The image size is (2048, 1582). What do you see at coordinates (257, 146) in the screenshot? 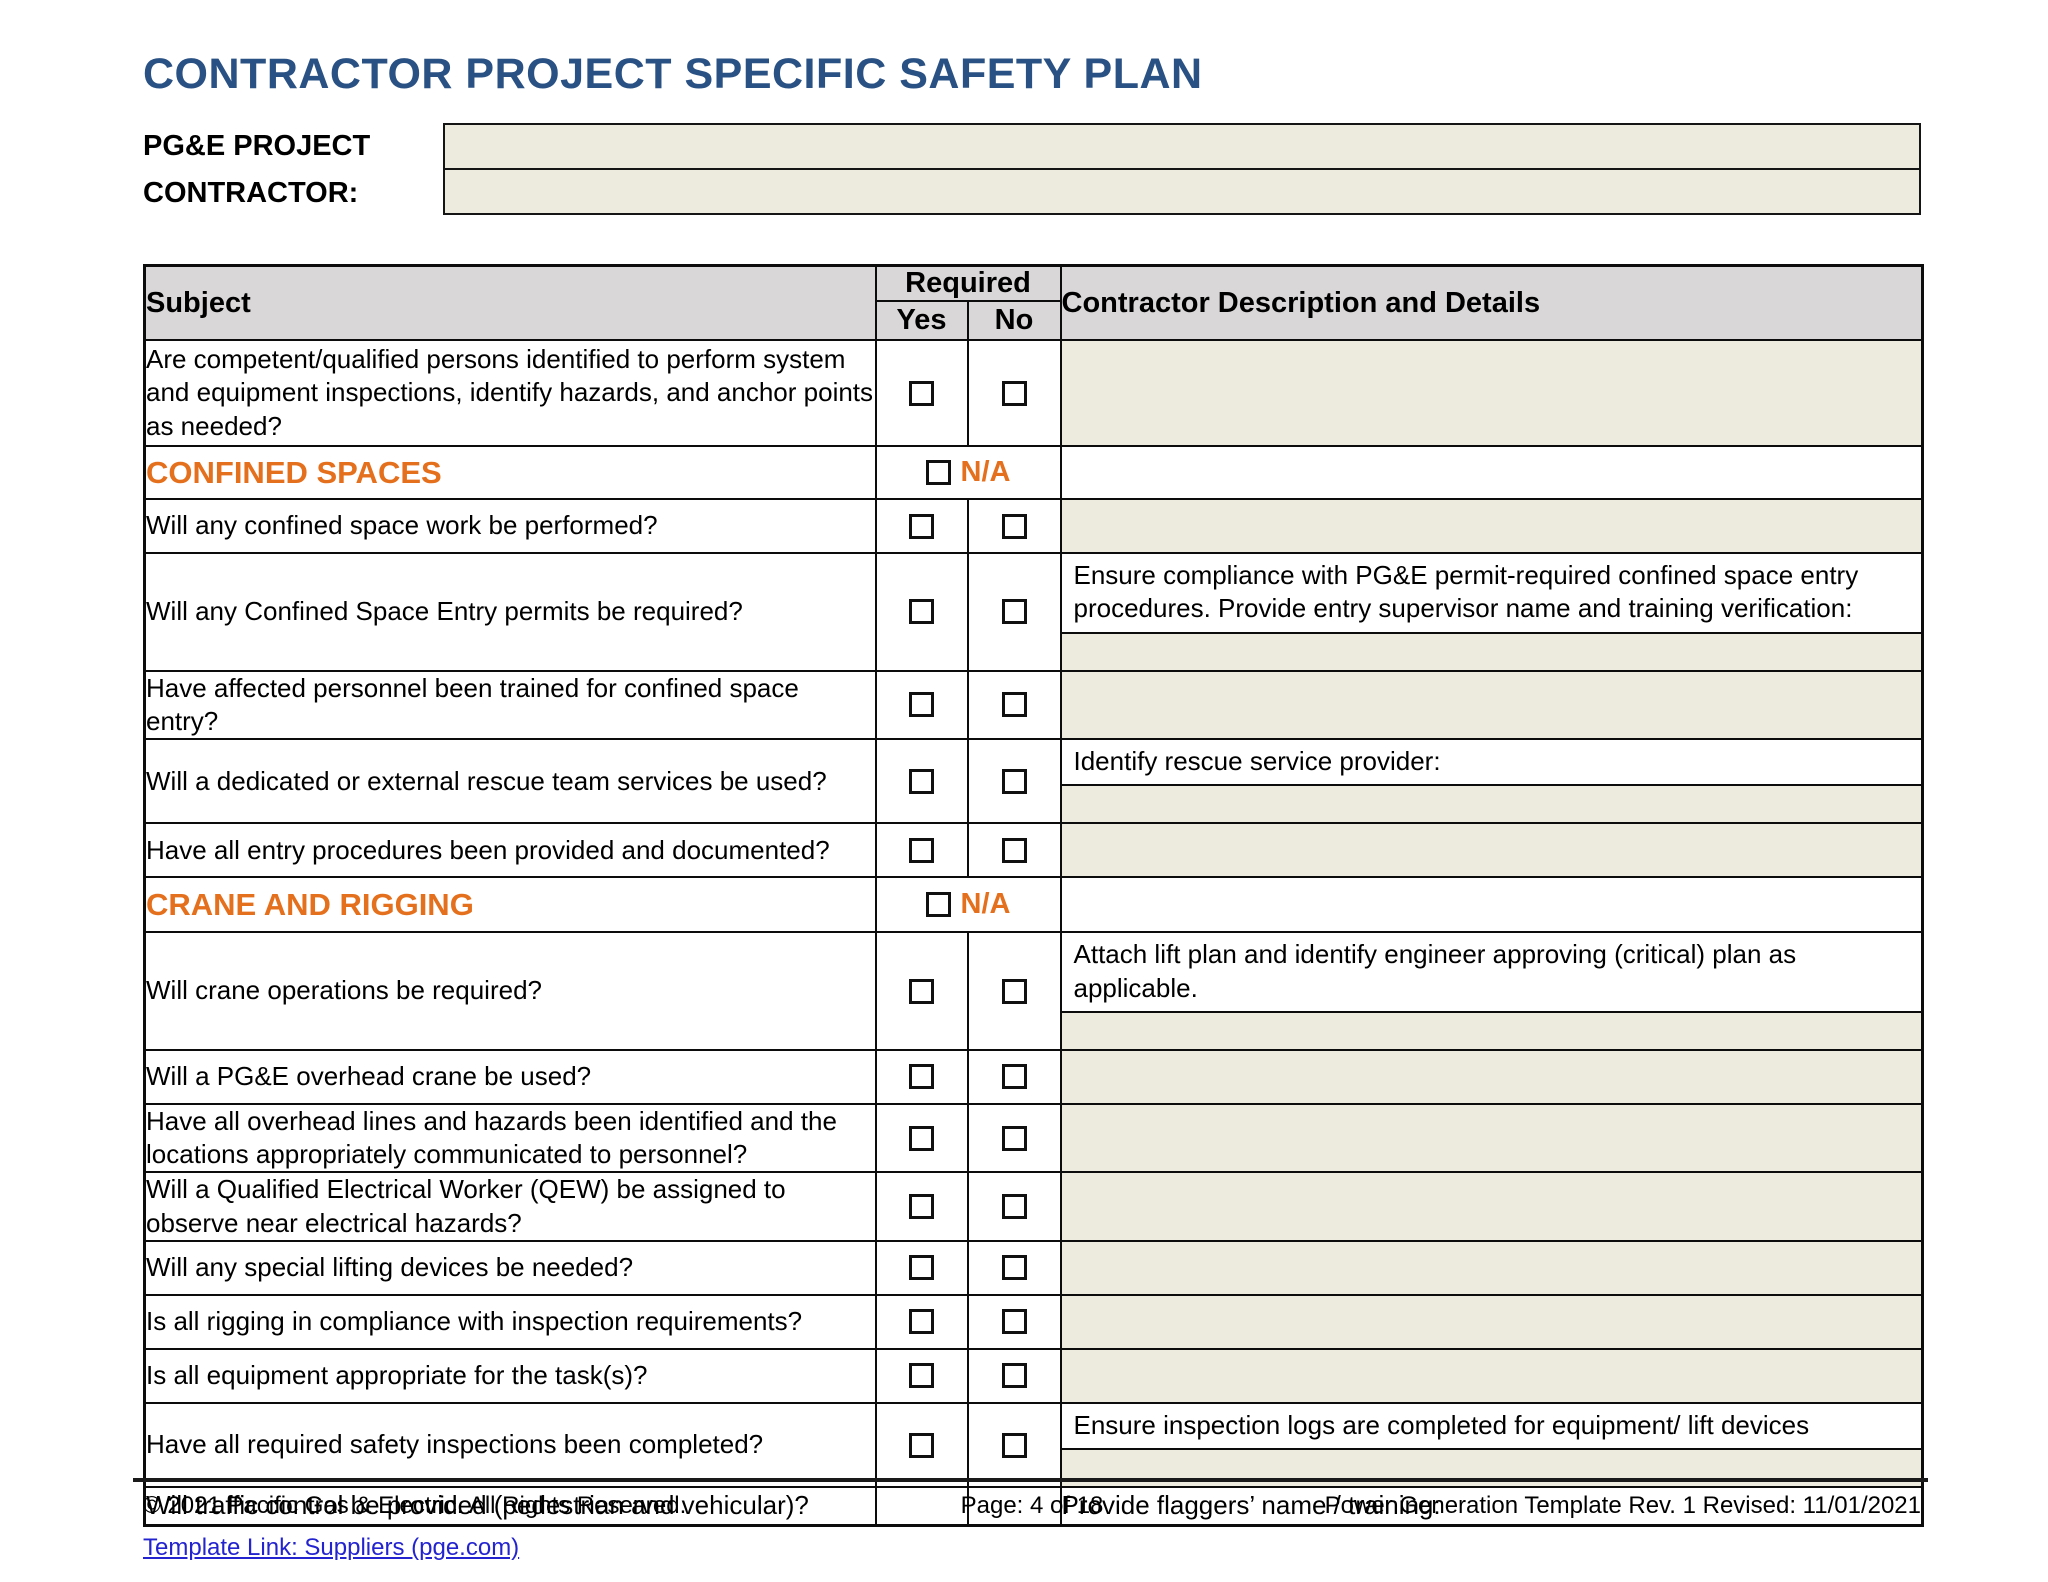
I see `pge-project-label: PG&E PROJECT` at bounding box center [257, 146].